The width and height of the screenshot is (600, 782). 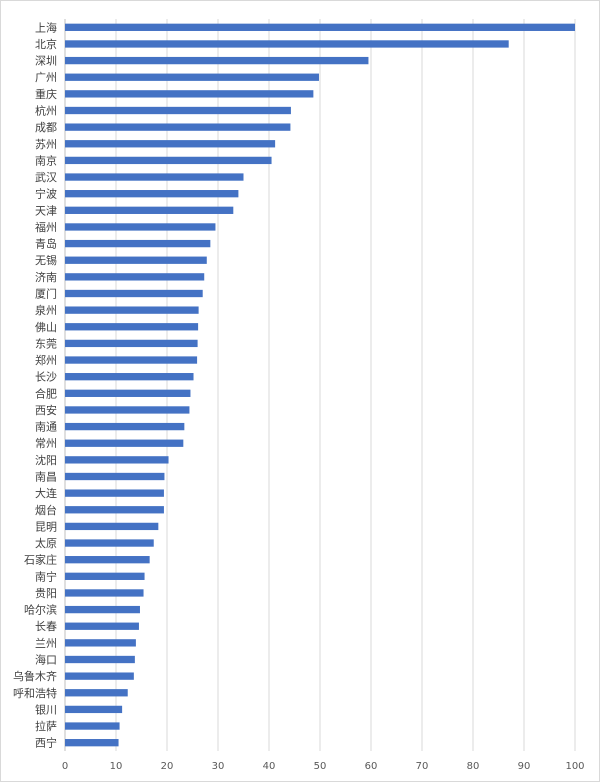 What do you see at coordinates (46, 726) in the screenshot?
I see `category-label: 拉萨` at bounding box center [46, 726].